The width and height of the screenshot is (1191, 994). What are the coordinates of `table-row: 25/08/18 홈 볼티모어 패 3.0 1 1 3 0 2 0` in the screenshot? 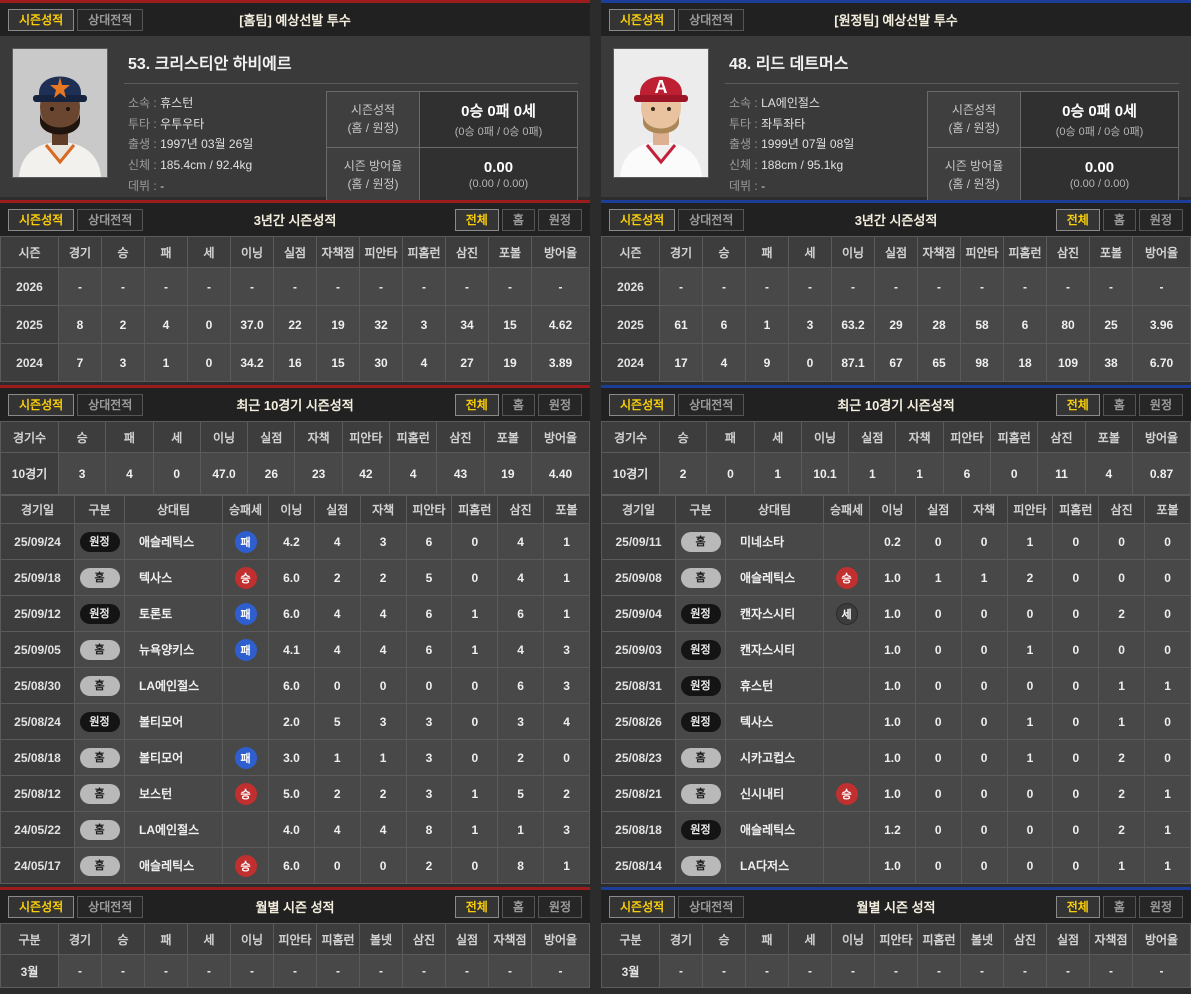 It's located at (295, 757).